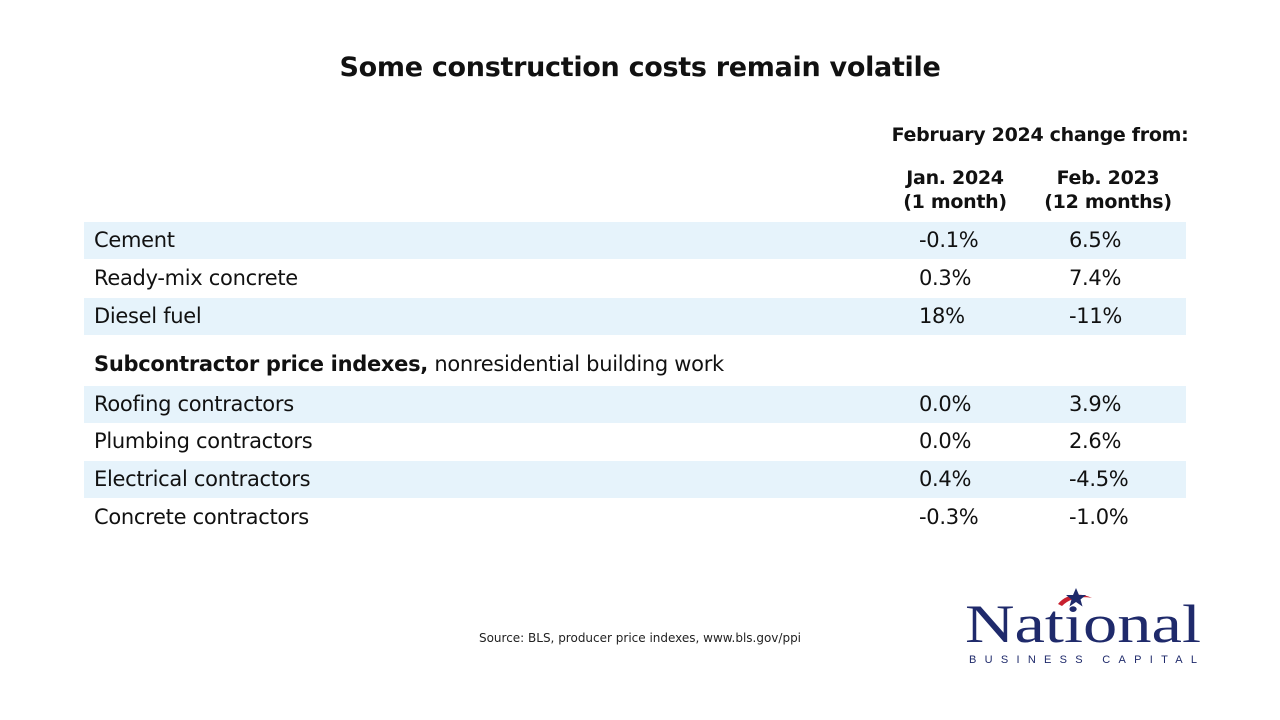 The height and width of the screenshot is (720, 1280). Describe the element at coordinates (1108, 178) in the screenshot. I see `column-header-line: Feb. 2023` at that location.